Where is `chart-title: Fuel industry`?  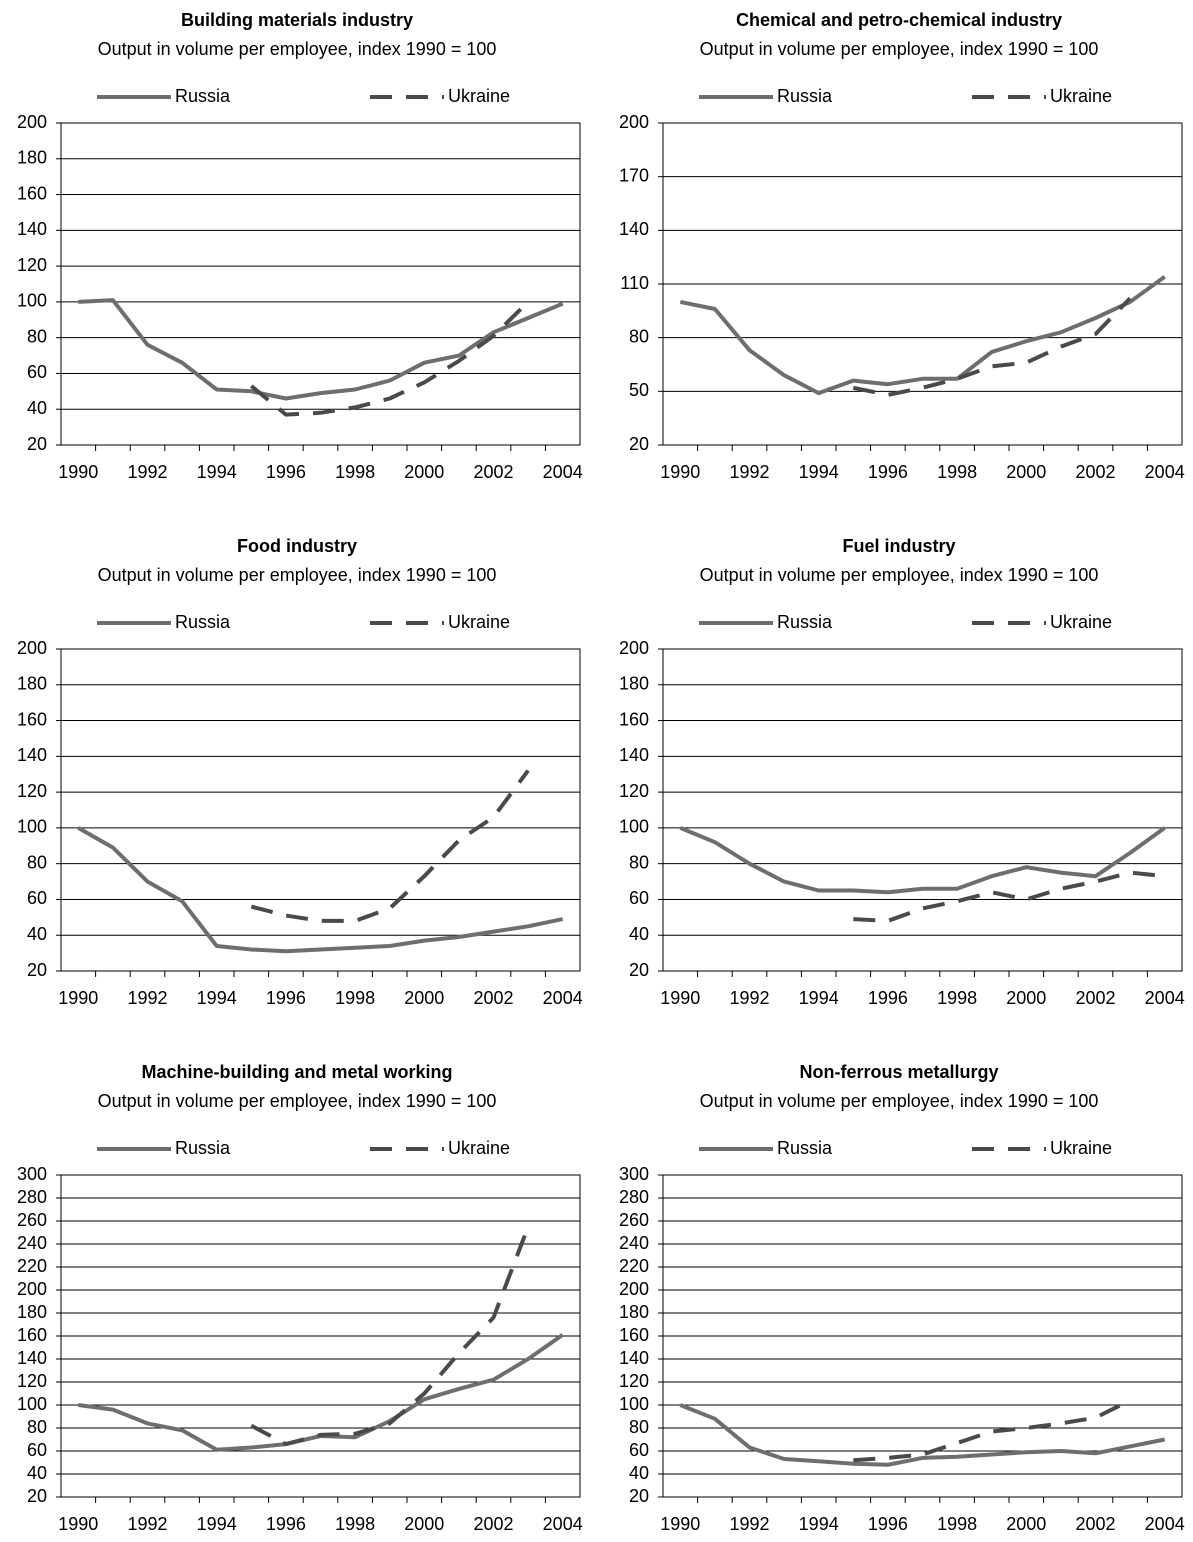
chart-title: Fuel industry is located at coordinates (898, 546).